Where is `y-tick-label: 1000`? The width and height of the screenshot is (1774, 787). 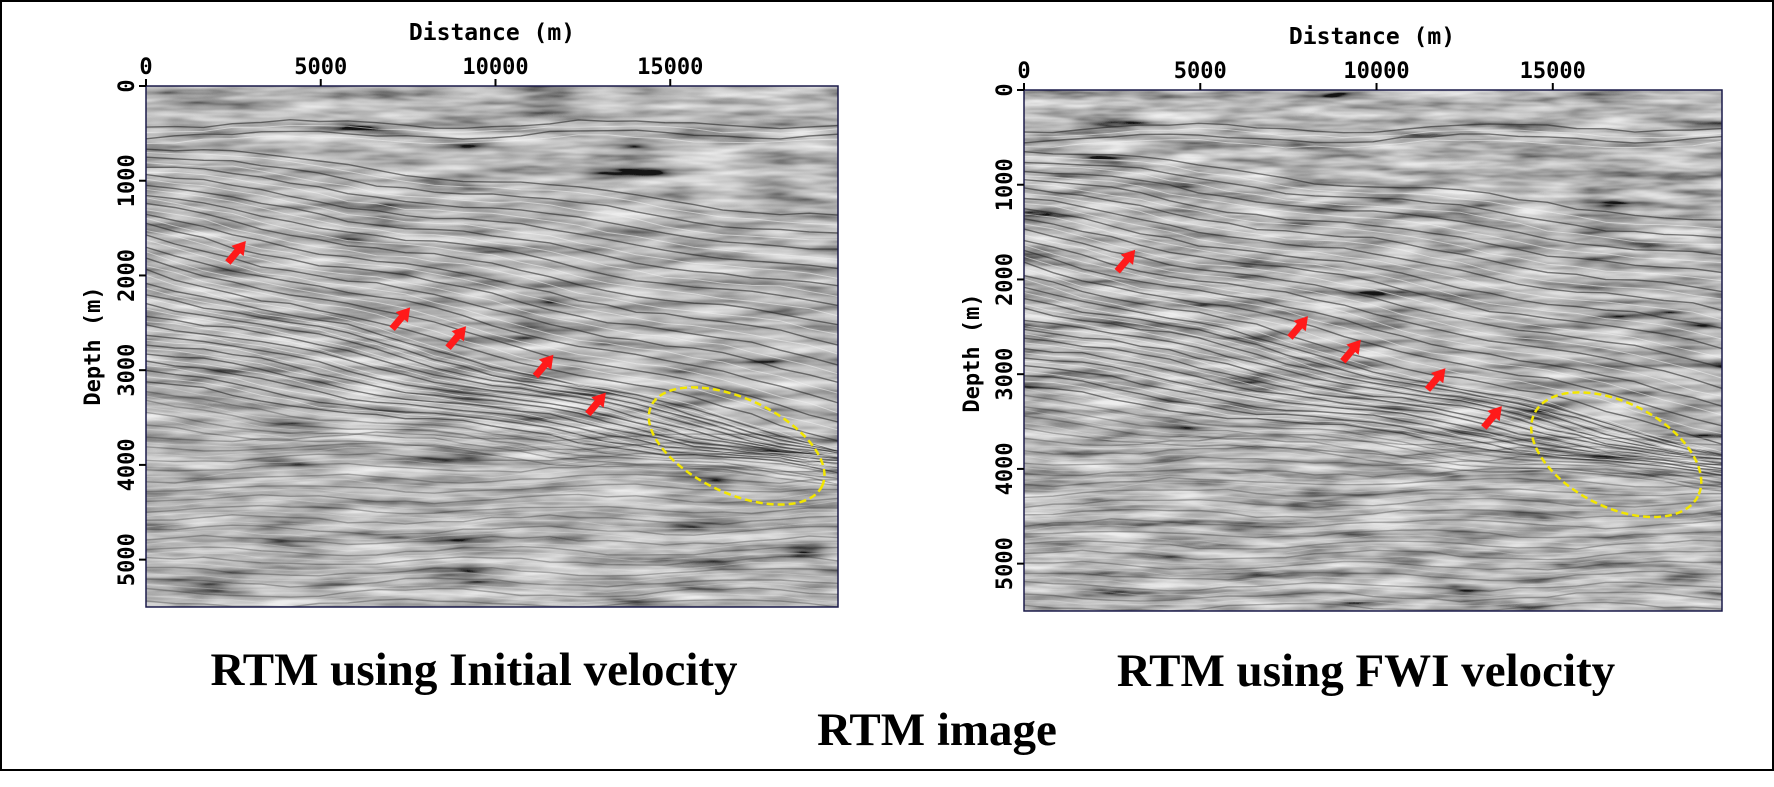 y-tick-label: 1000 is located at coordinates (1005, 184).